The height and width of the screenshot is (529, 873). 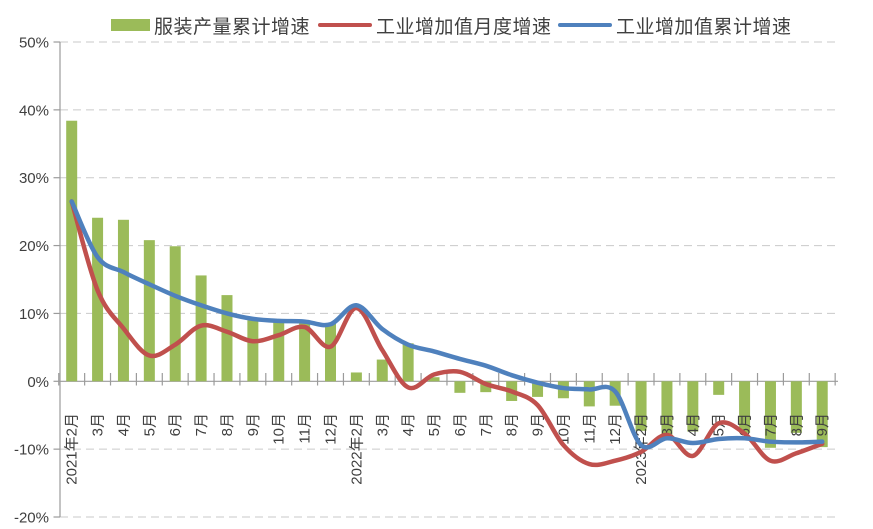 I want to click on chart-legend: 服装产量累计增速 工业增加值月度增速 工业增加值累计增速, so click(x=436, y=25).